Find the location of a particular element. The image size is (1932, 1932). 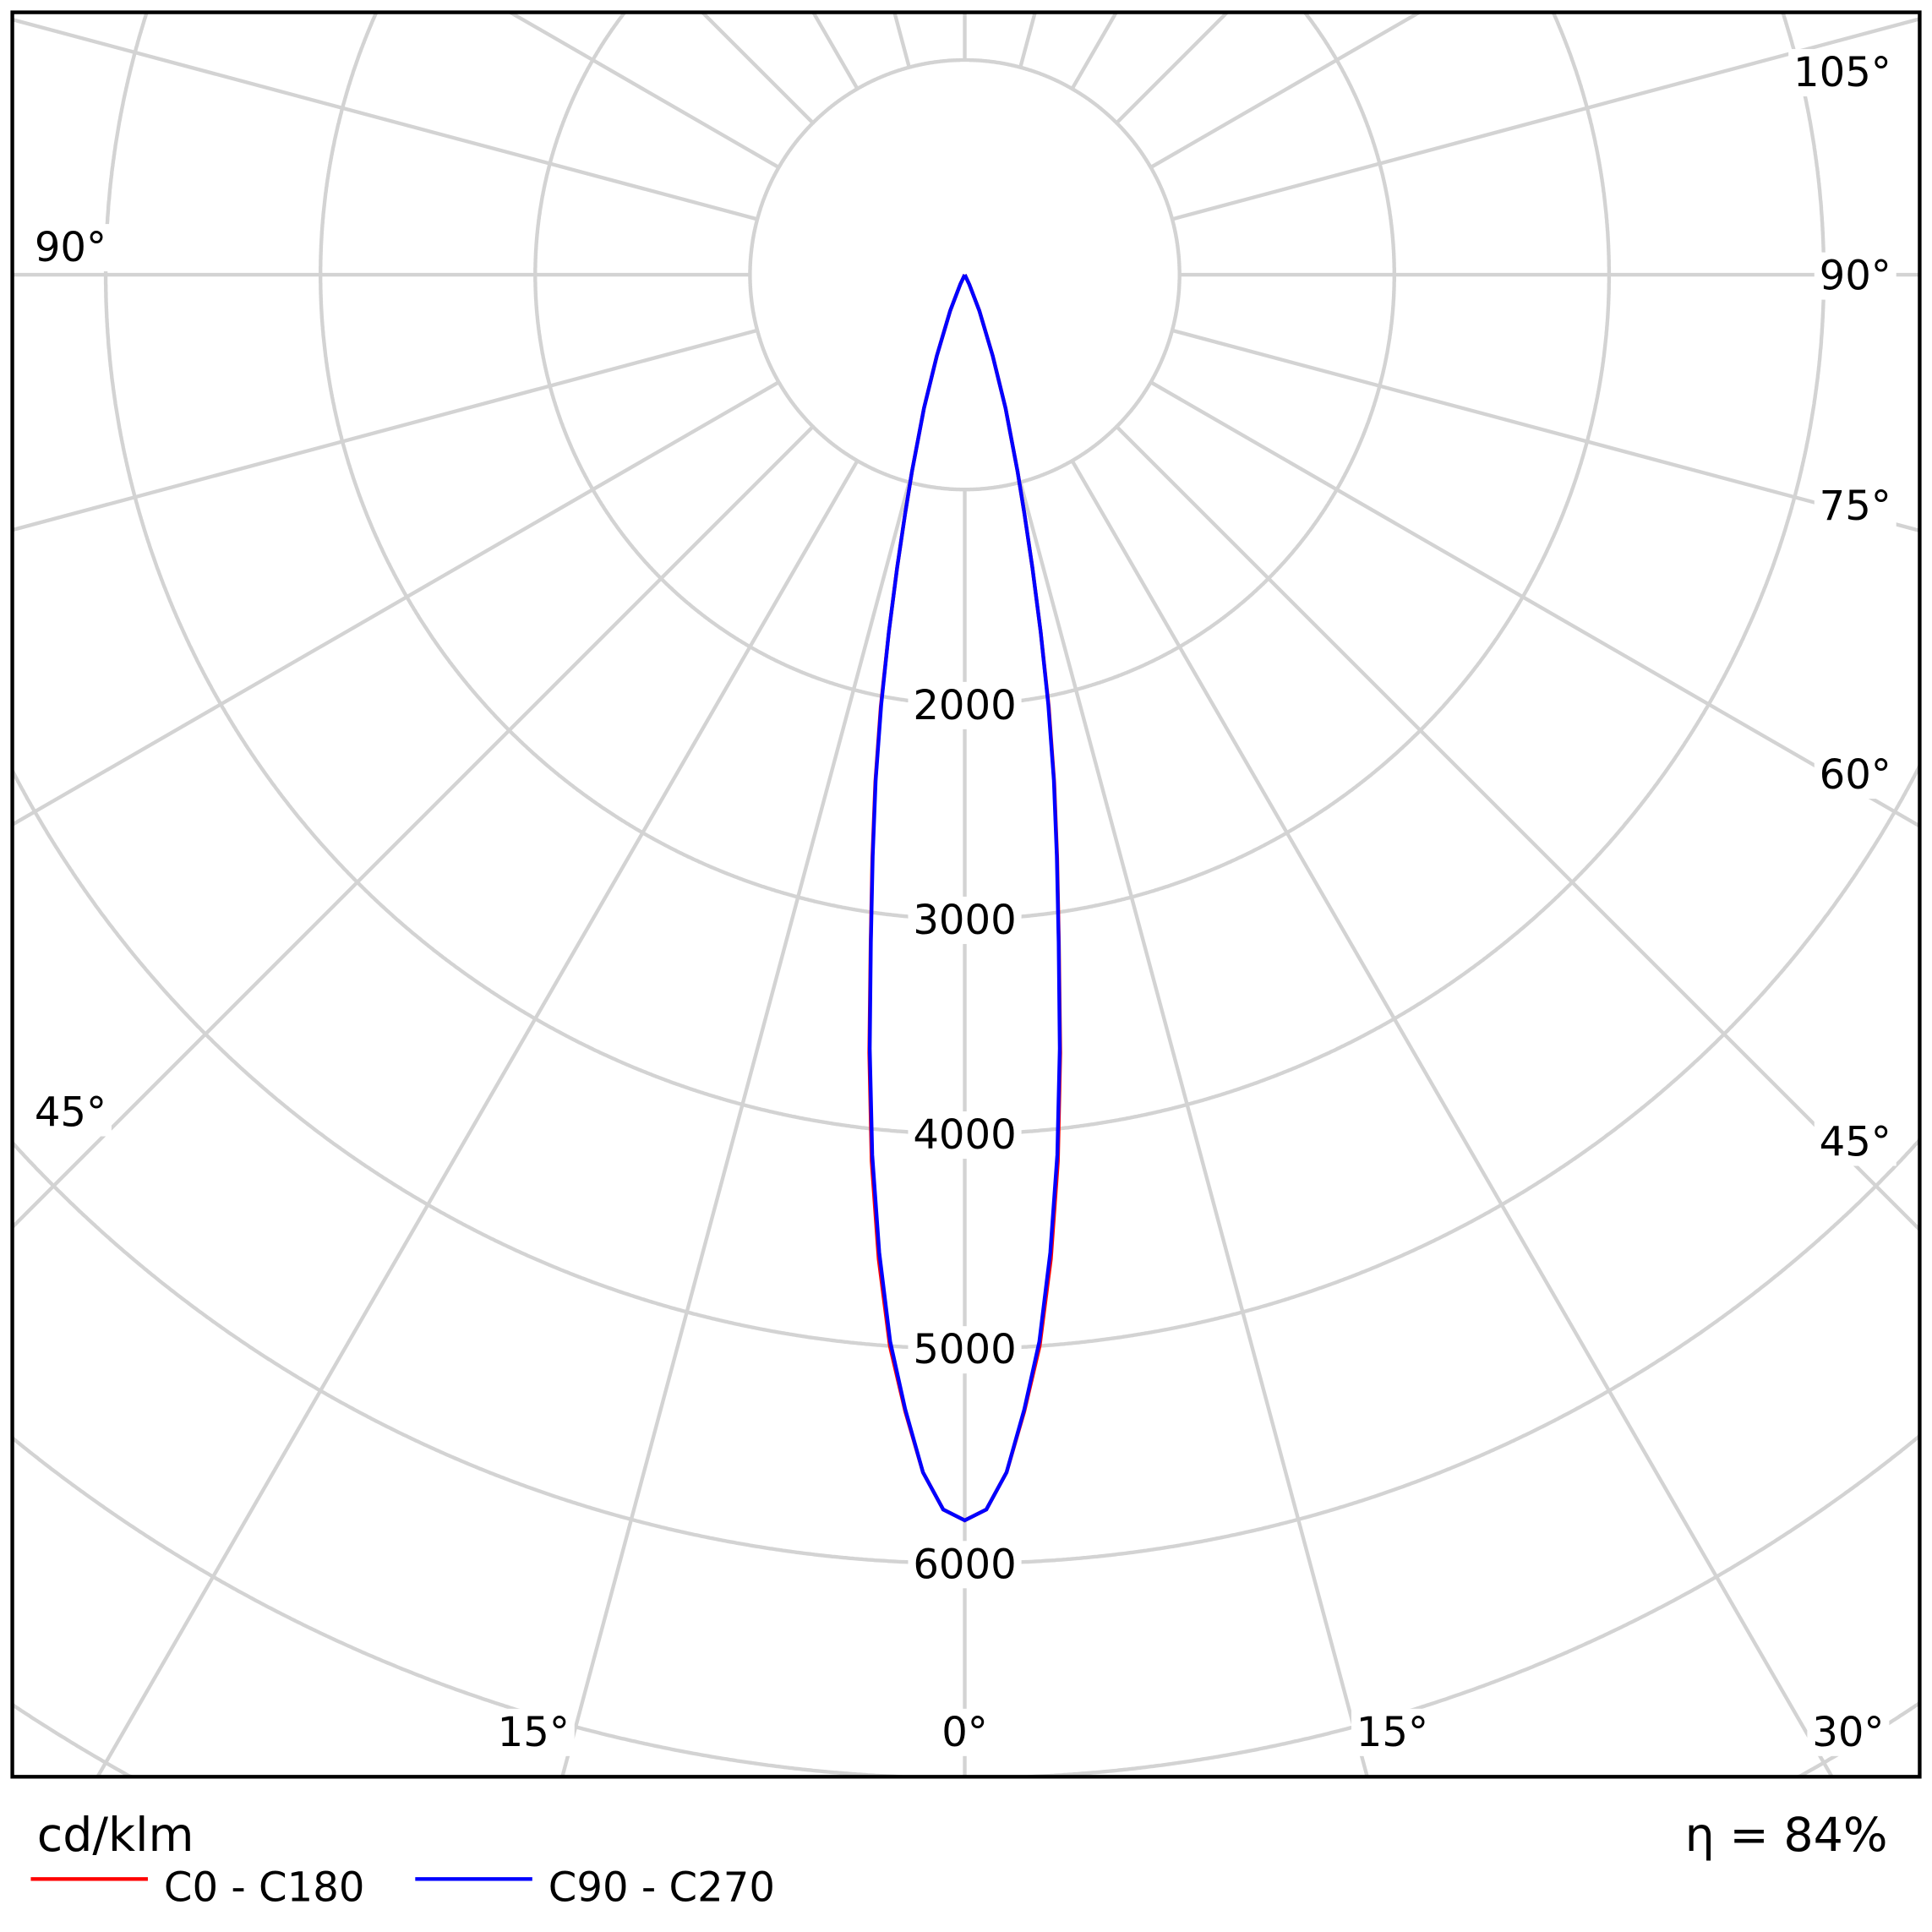

angle-label-left: 15° is located at coordinates (534, 1732).